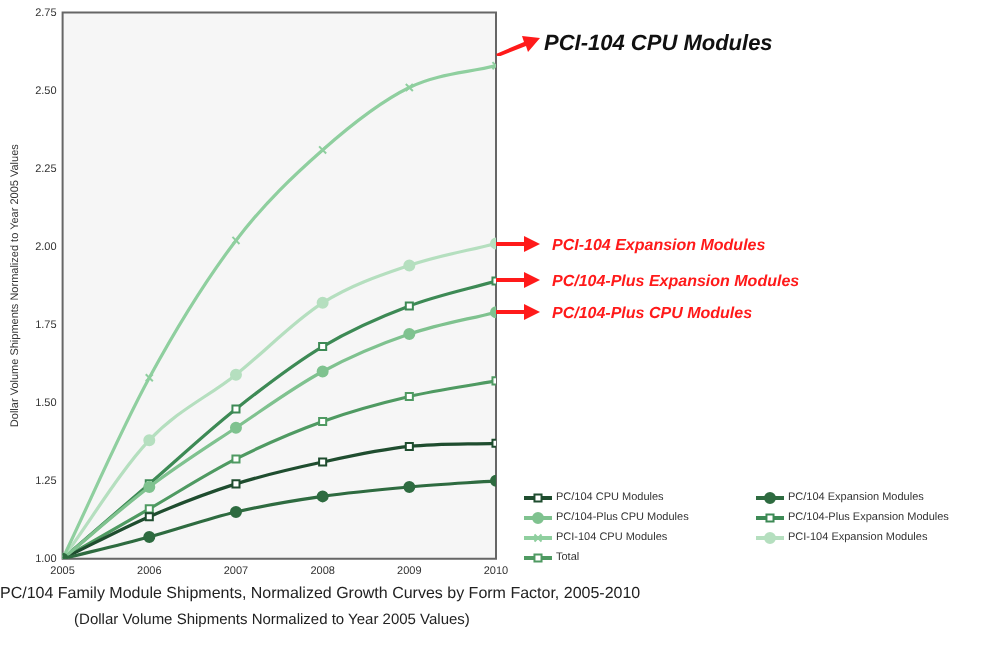  I want to click on text: PCI-104 CPU Modules, so click(658, 44).